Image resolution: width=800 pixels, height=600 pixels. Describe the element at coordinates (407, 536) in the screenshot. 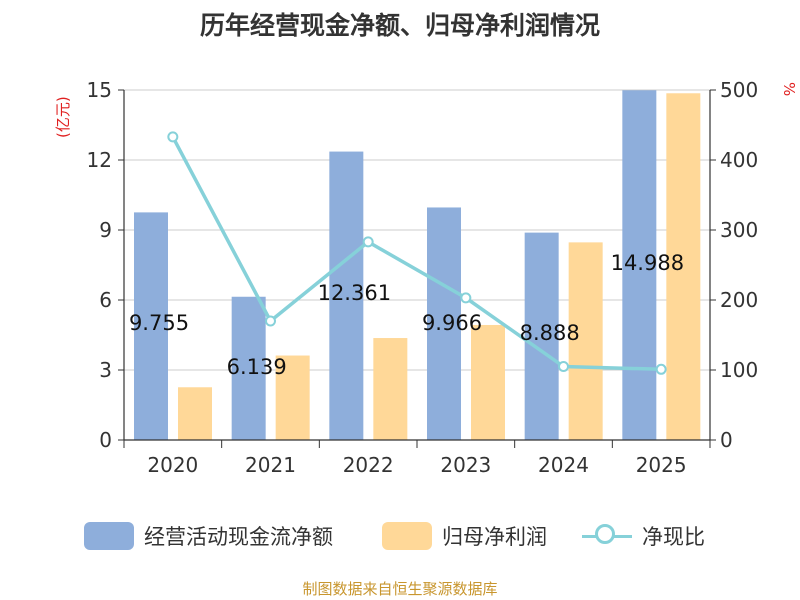

I see `legend-swatch-np` at that location.